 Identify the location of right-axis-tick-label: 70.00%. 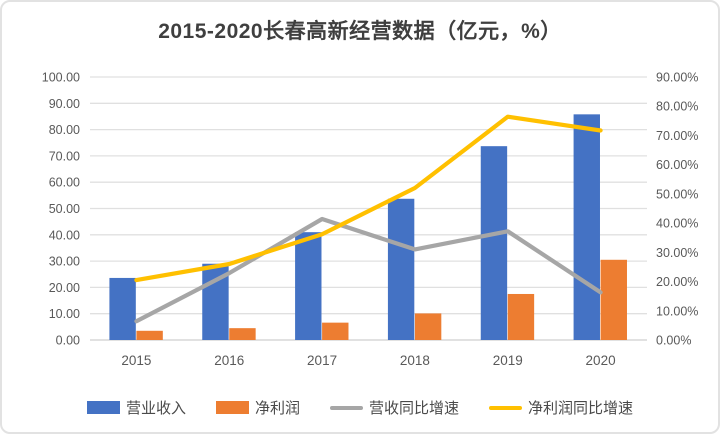
(677, 136).